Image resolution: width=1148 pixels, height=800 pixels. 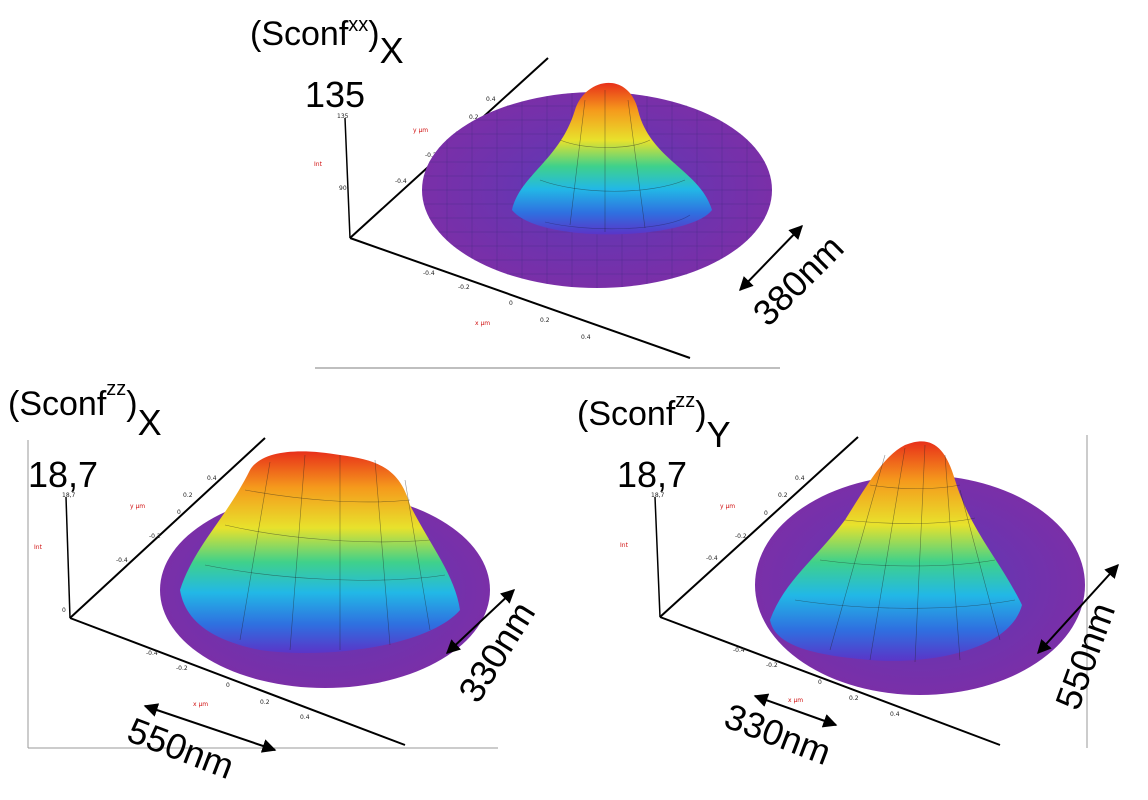 What do you see at coordinates (343, 188) in the screenshot?
I see `z-tick: 90` at bounding box center [343, 188].